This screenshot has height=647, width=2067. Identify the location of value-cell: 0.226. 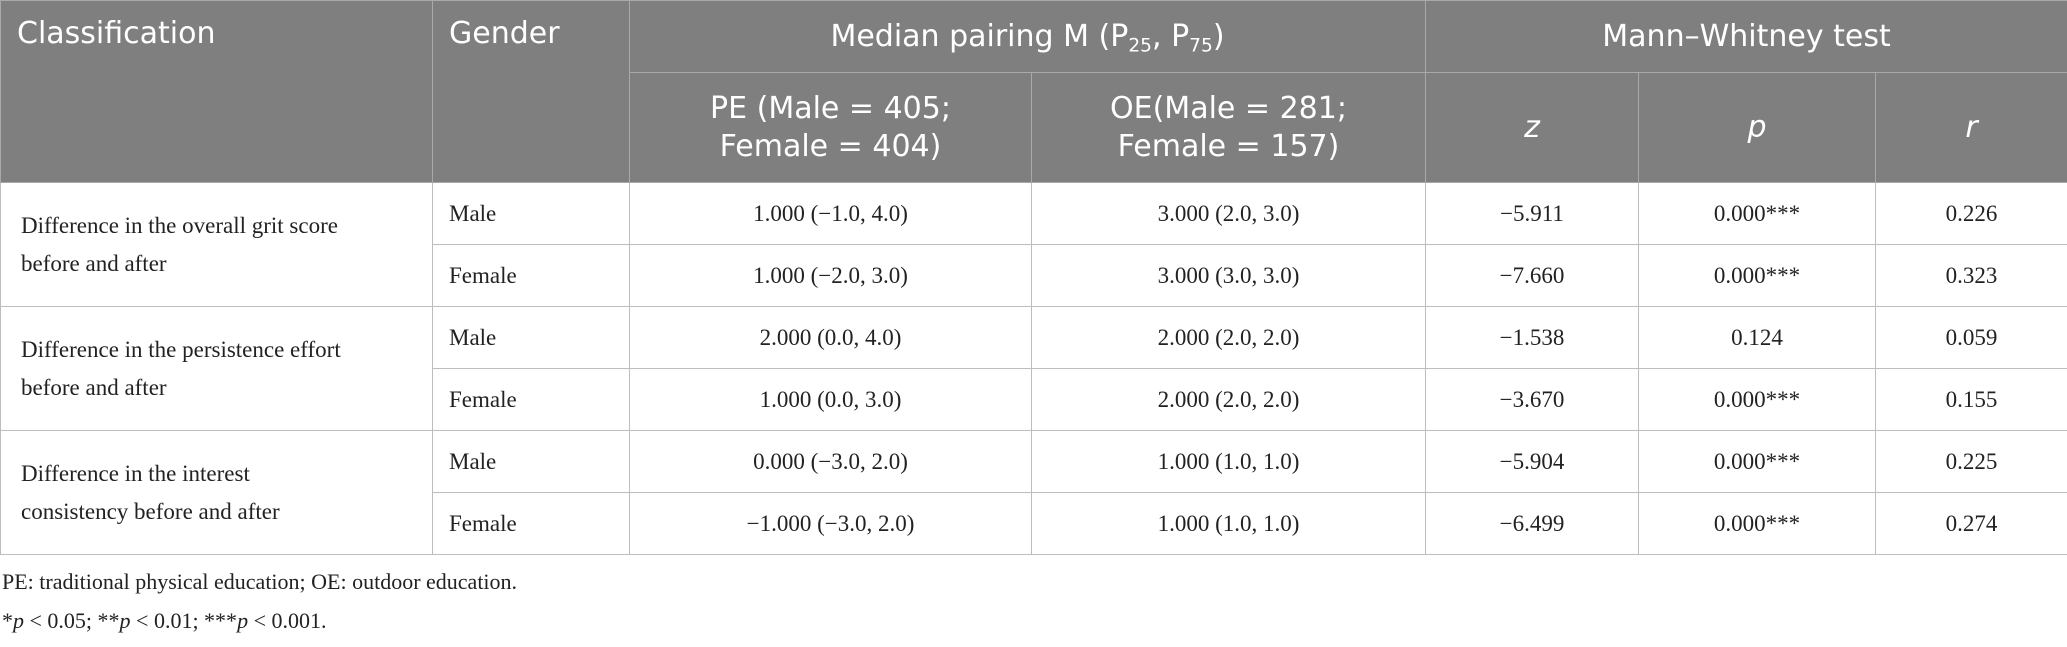
(1970, 213).